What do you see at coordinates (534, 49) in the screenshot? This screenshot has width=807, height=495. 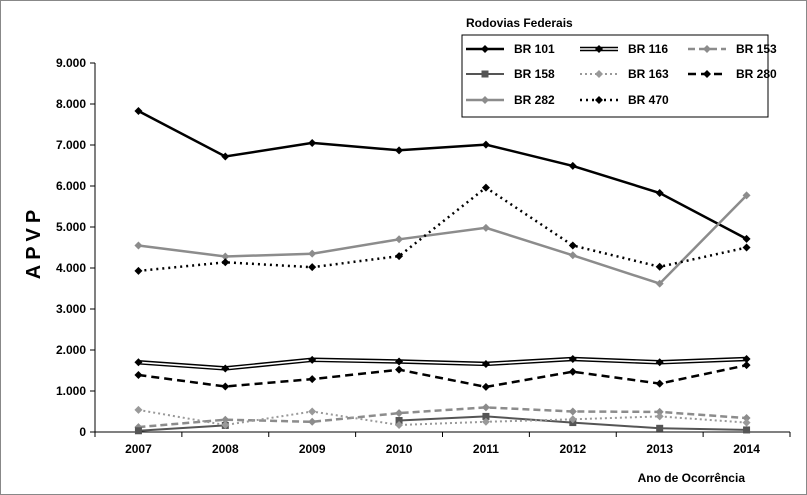 I see `legend-label: BR 101` at bounding box center [534, 49].